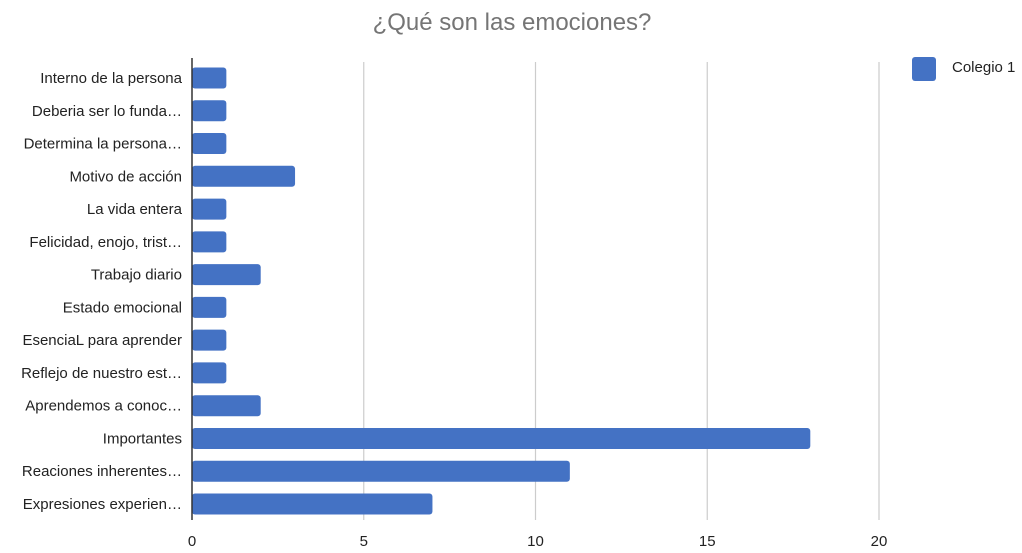 The image size is (1022, 553). I want to click on legend: Colegio 1, so click(963, 69).